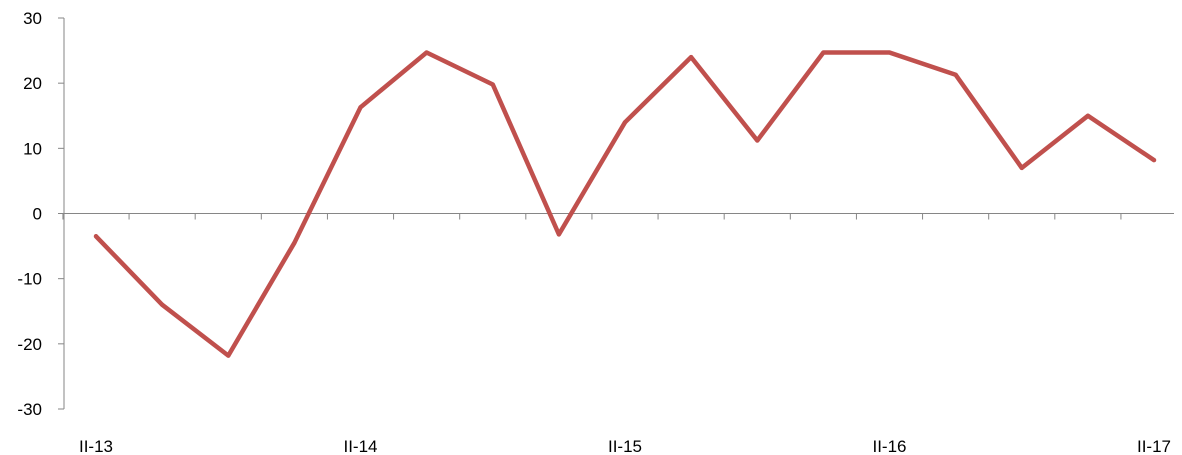  What do you see at coordinates (32, 83) in the screenshot?
I see `y-tick-label: 20` at bounding box center [32, 83].